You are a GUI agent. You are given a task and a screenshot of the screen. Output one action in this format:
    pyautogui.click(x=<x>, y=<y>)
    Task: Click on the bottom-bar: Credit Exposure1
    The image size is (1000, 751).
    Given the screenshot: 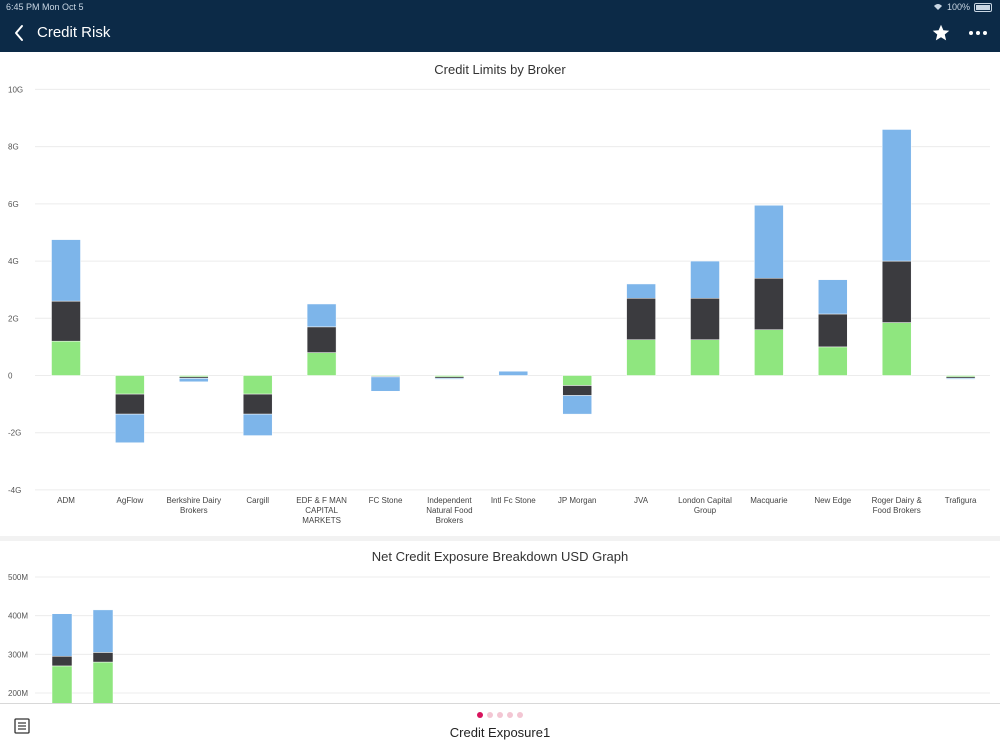 What is the action you would take?
    pyautogui.click(x=500, y=727)
    